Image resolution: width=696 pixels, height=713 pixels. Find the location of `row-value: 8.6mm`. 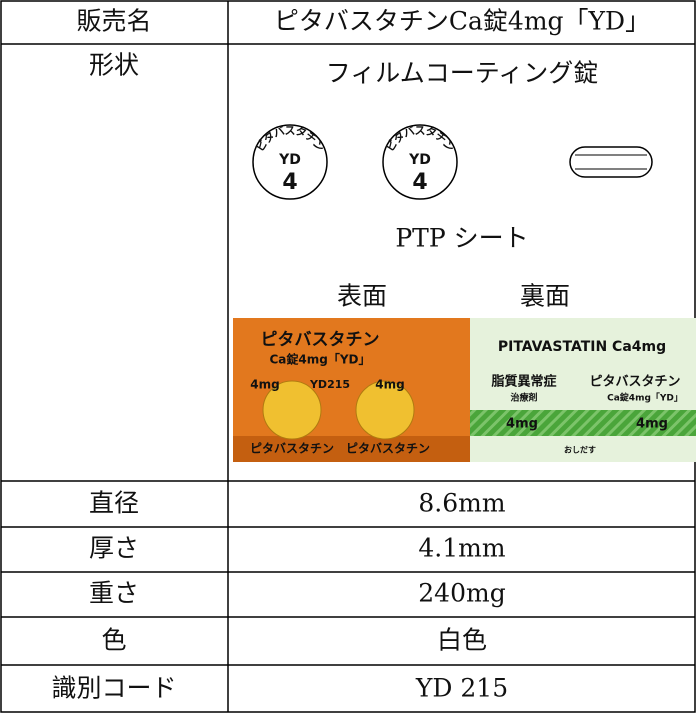

row-value: 8.6mm is located at coordinates (461, 503).